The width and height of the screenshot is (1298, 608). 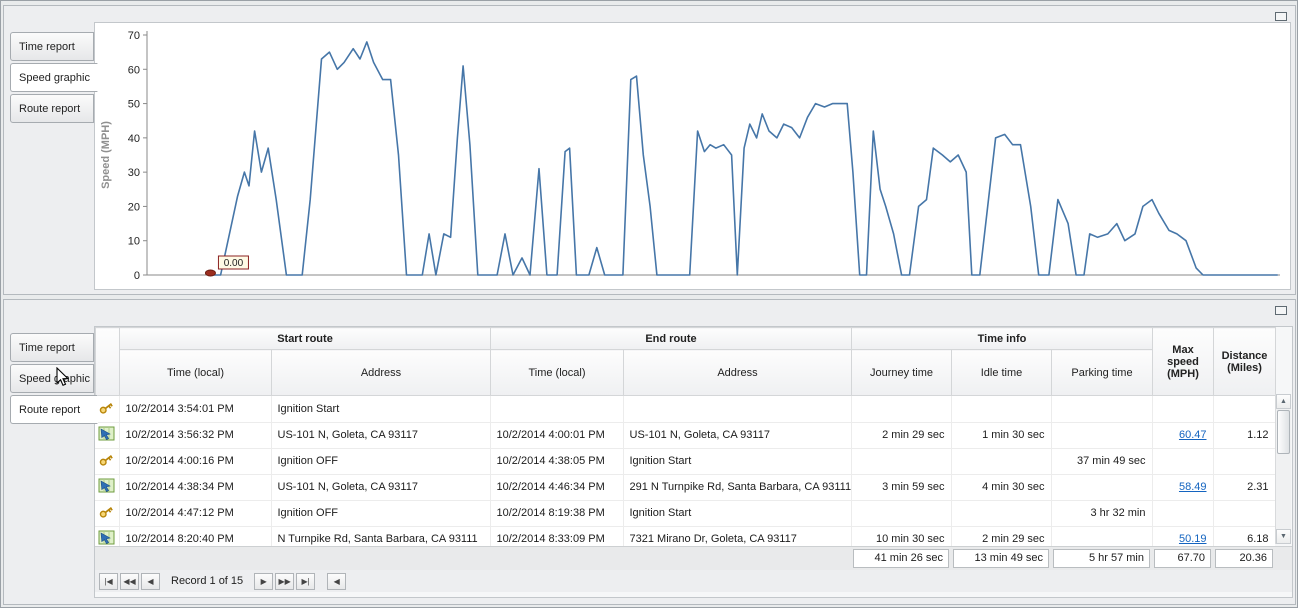 What do you see at coordinates (210, 273) in the screenshot?
I see `chart-start-marker` at bounding box center [210, 273].